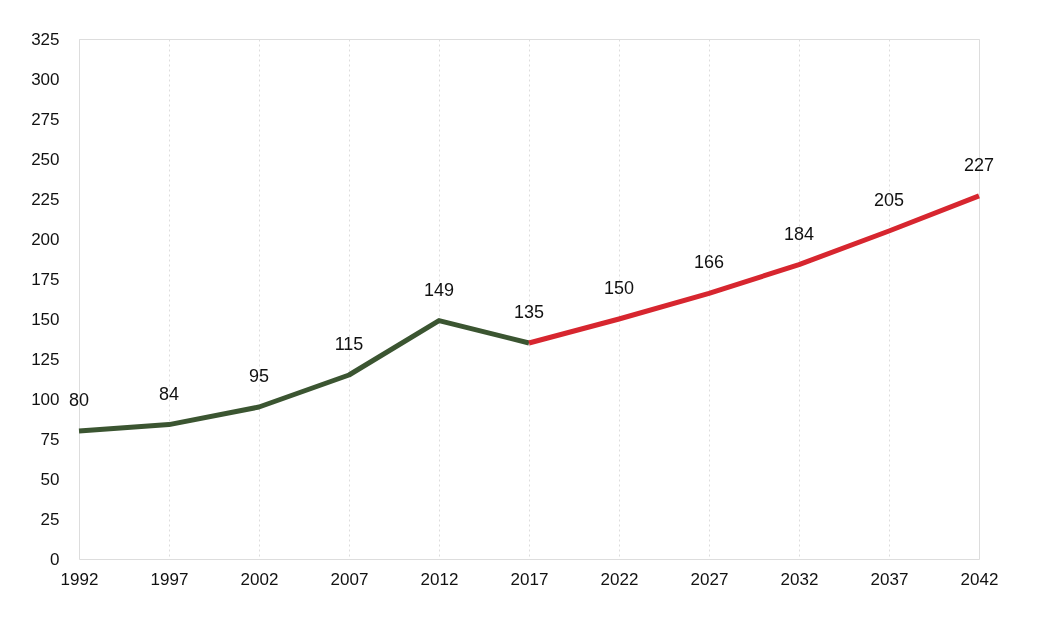 Image resolution: width=1058 pixels, height=641 pixels. What do you see at coordinates (979, 579) in the screenshot?
I see `x-tick-label: 2042` at bounding box center [979, 579].